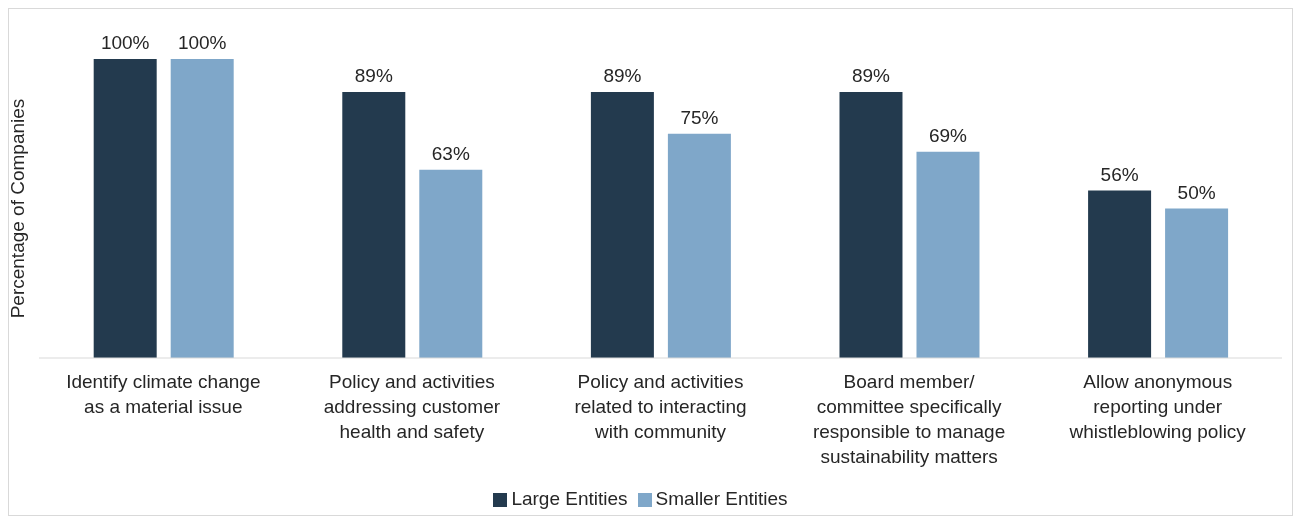  What do you see at coordinates (721, 498) in the screenshot?
I see `legend-label: Smaller Entities` at bounding box center [721, 498].